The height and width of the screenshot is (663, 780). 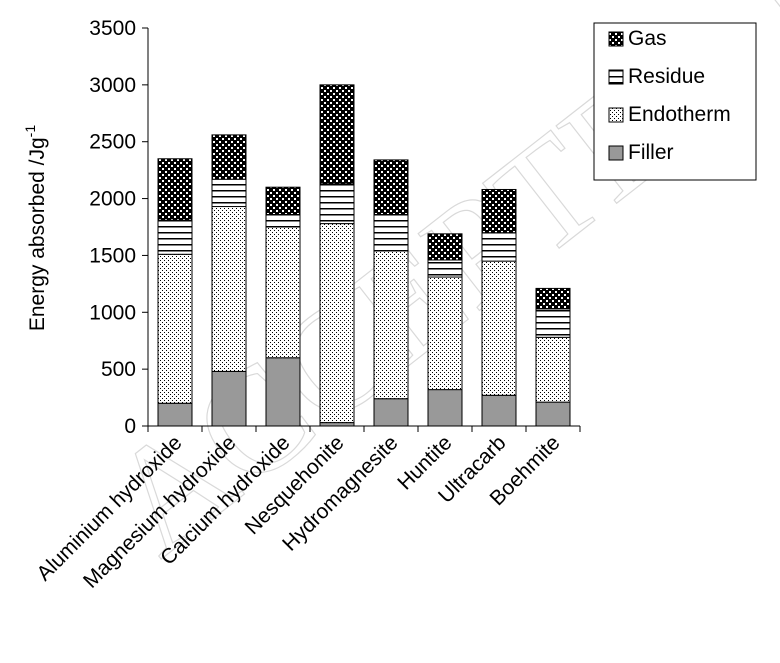 I want to click on y-axis-label: Energy absorbed /Jg-1, so click(x=35, y=228).